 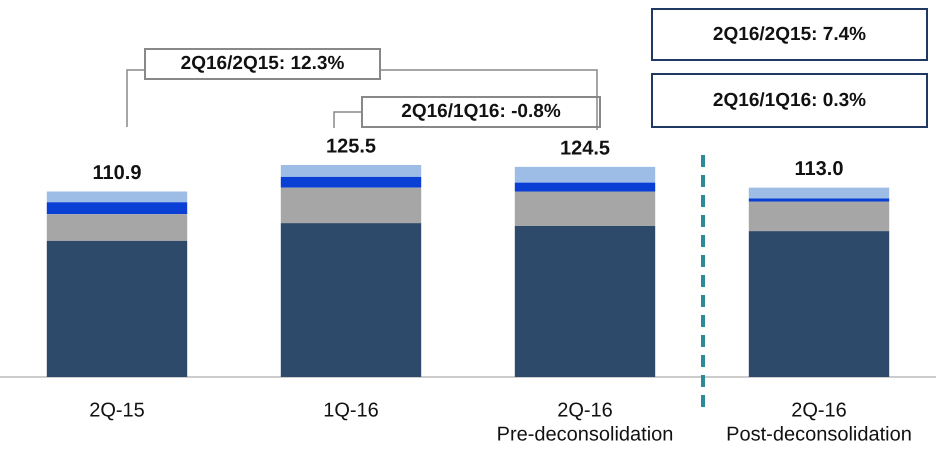 I want to click on x-tick-label: 1Q-16, so click(x=351, y=411).